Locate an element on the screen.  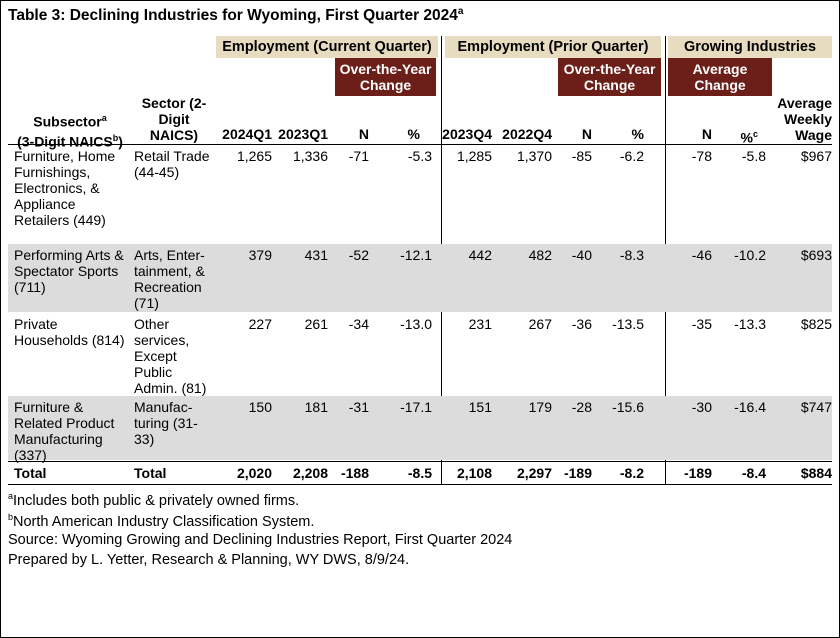
cell-weekly-wage: $747 is located at coordinates (816, 407).